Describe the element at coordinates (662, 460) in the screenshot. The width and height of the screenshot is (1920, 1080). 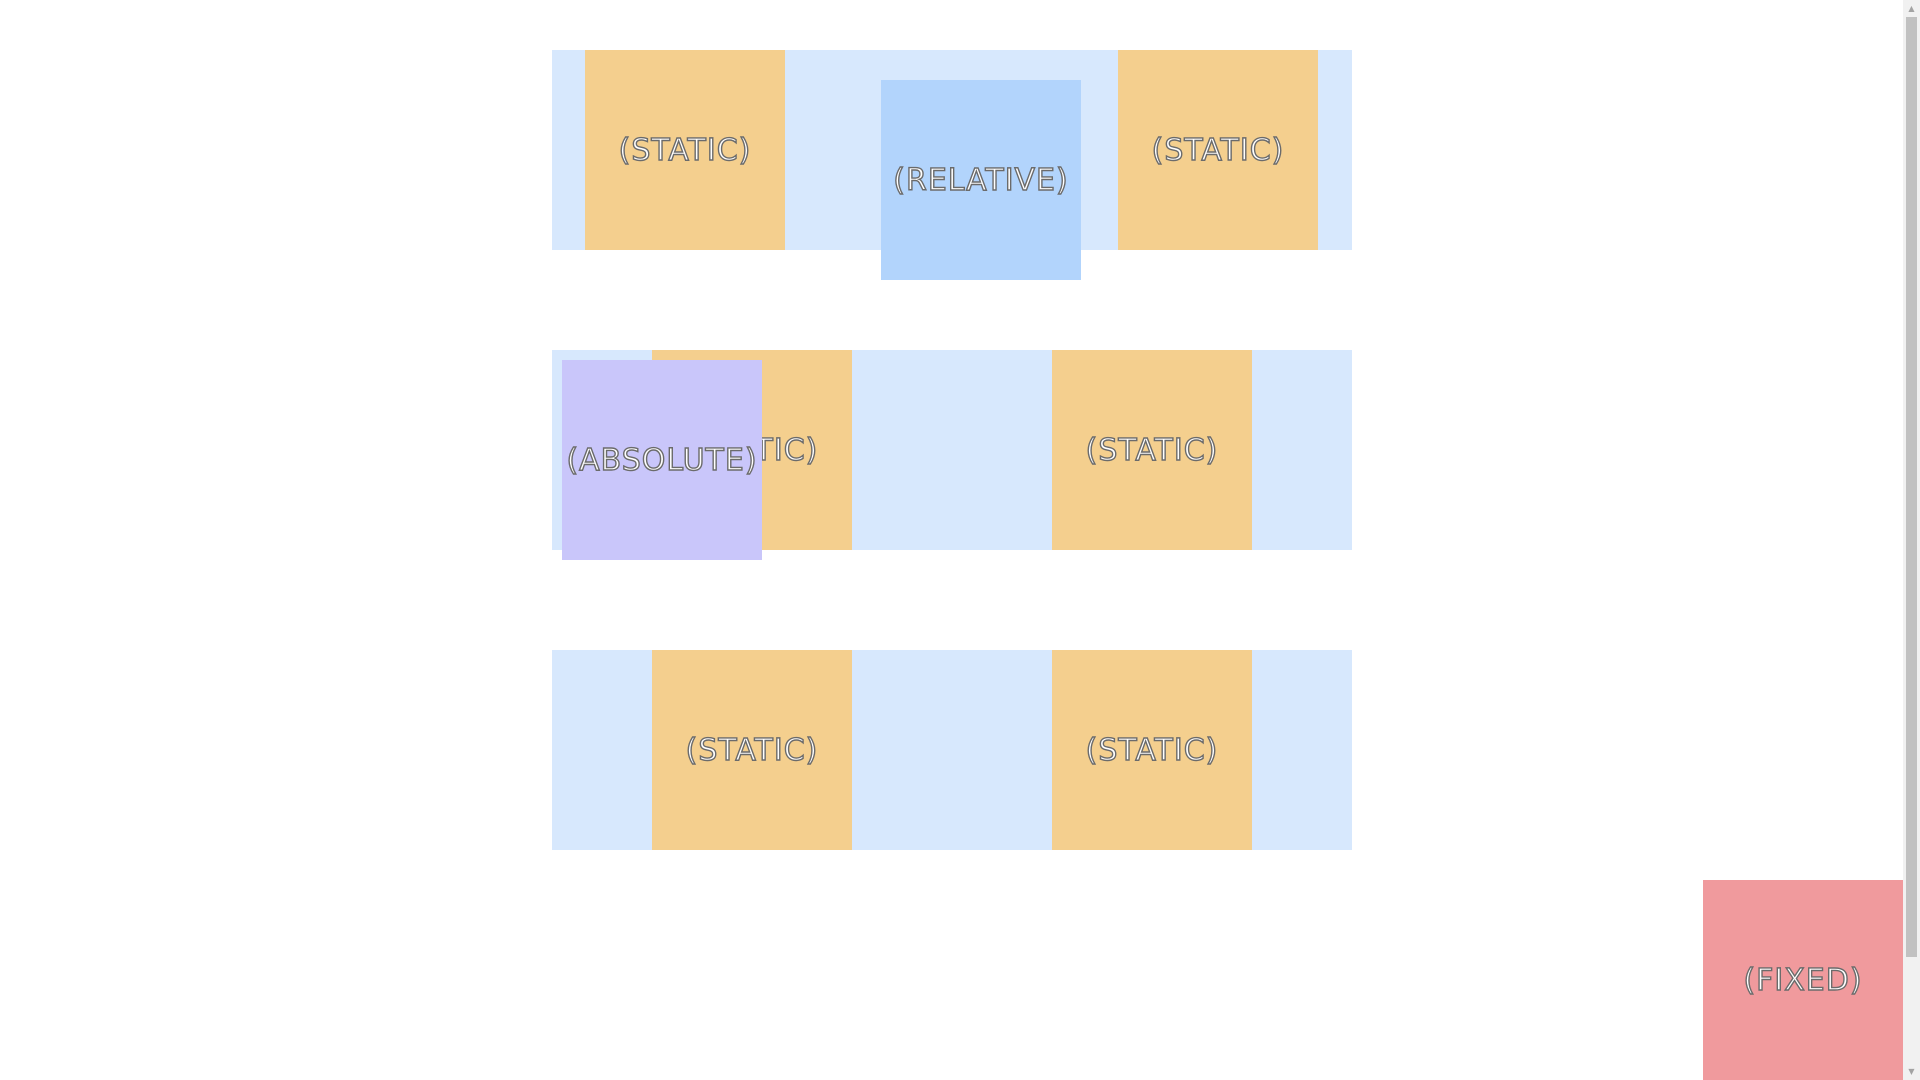
I see `absolute-box: (ABSOLUTE)` at that location.